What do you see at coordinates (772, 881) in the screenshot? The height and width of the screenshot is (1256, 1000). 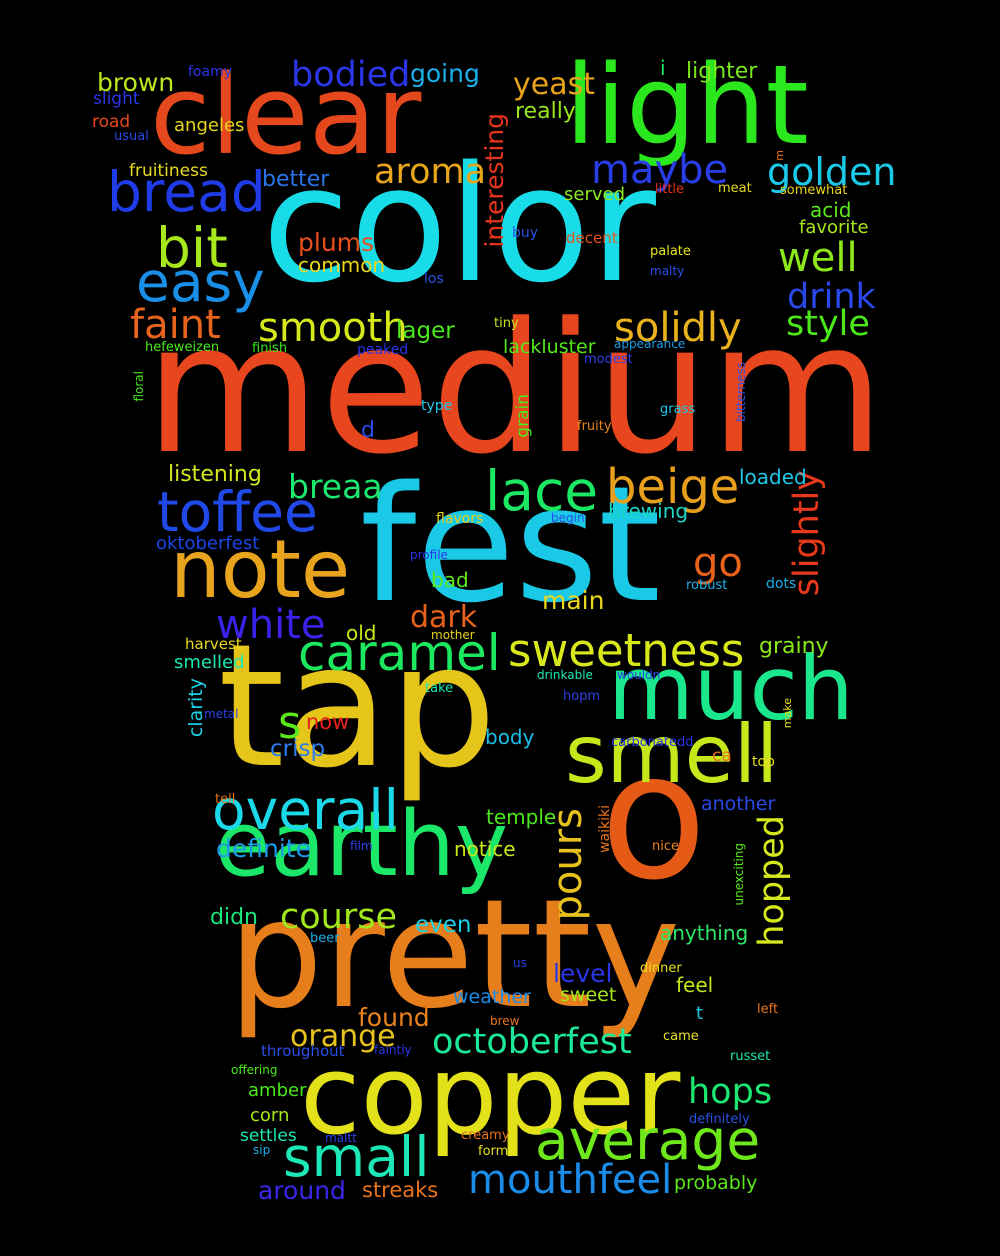 I see `word-hopped: hopped` at bounding box center [772, 881].